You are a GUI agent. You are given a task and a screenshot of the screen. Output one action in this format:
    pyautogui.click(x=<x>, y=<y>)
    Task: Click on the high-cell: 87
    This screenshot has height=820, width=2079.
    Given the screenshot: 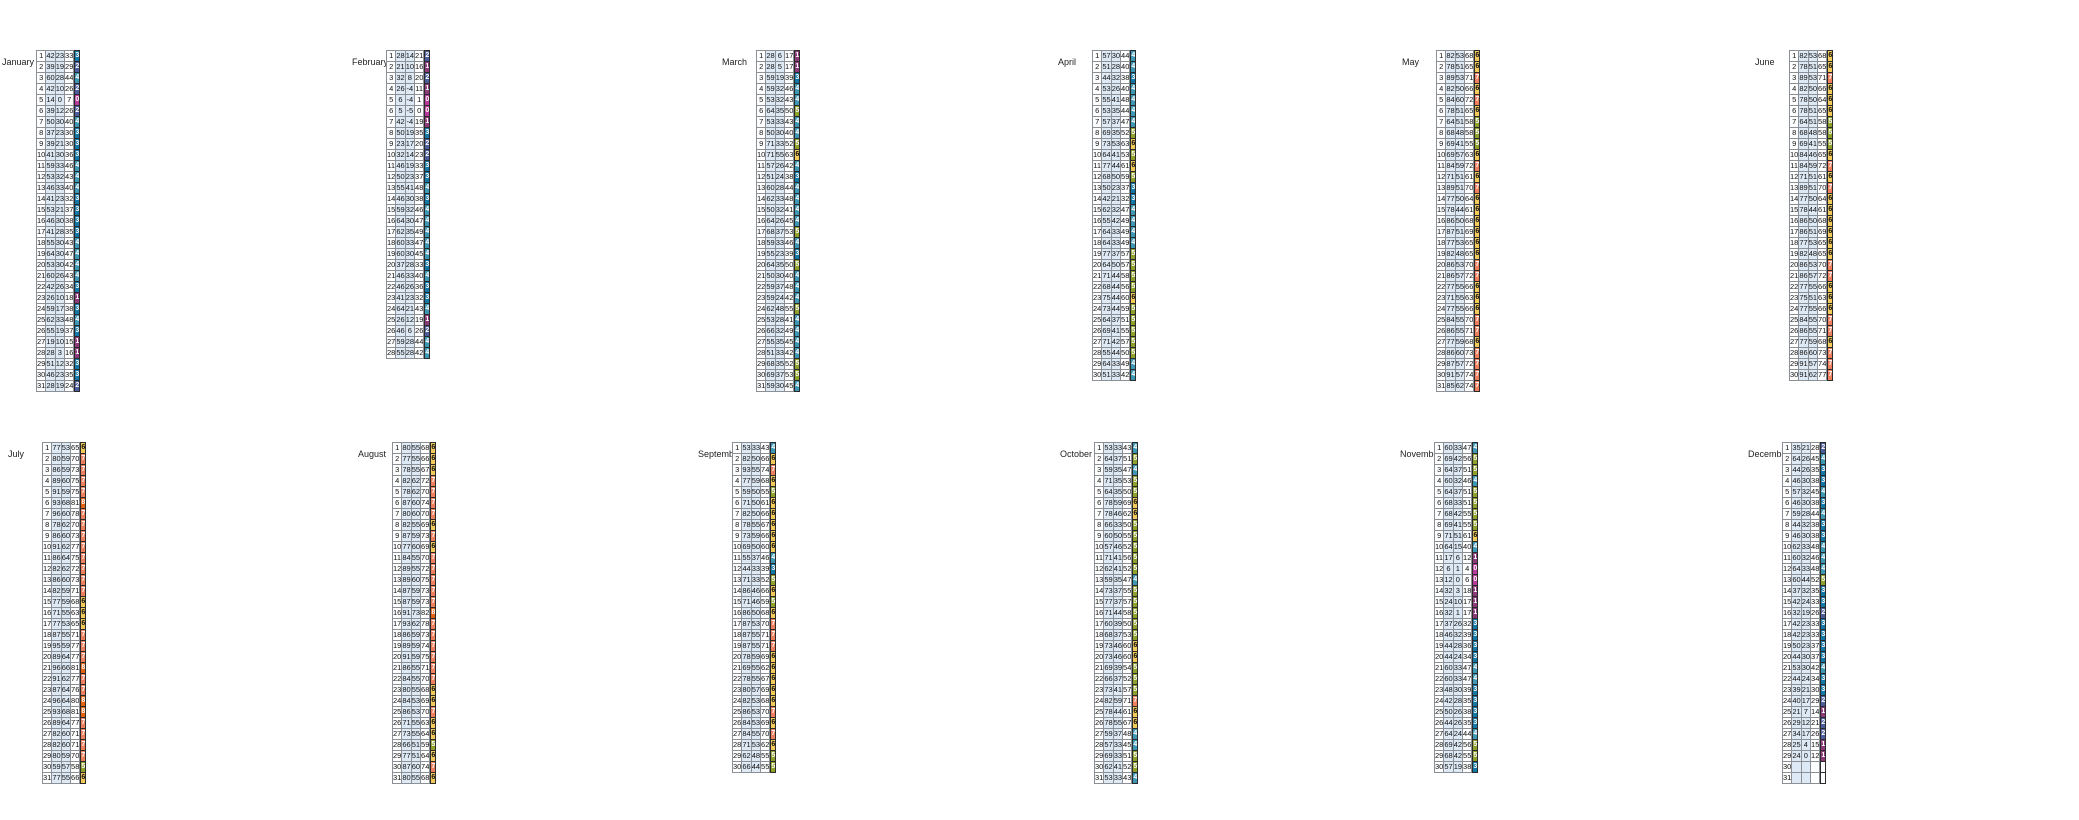 What is the action you would take?
    pyautogui.click(x=406, y=767)
    